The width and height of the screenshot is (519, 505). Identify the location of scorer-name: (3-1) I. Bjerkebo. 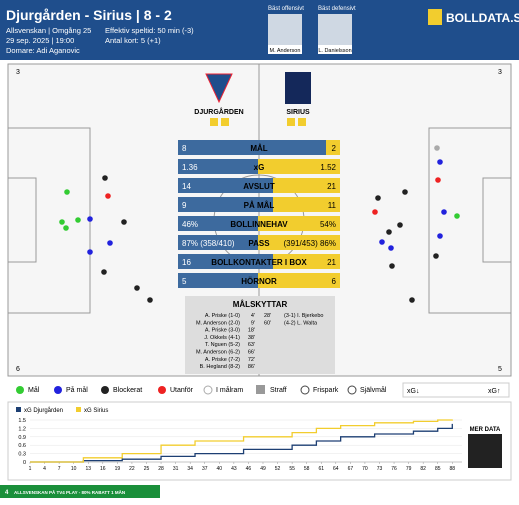
(303, 316).